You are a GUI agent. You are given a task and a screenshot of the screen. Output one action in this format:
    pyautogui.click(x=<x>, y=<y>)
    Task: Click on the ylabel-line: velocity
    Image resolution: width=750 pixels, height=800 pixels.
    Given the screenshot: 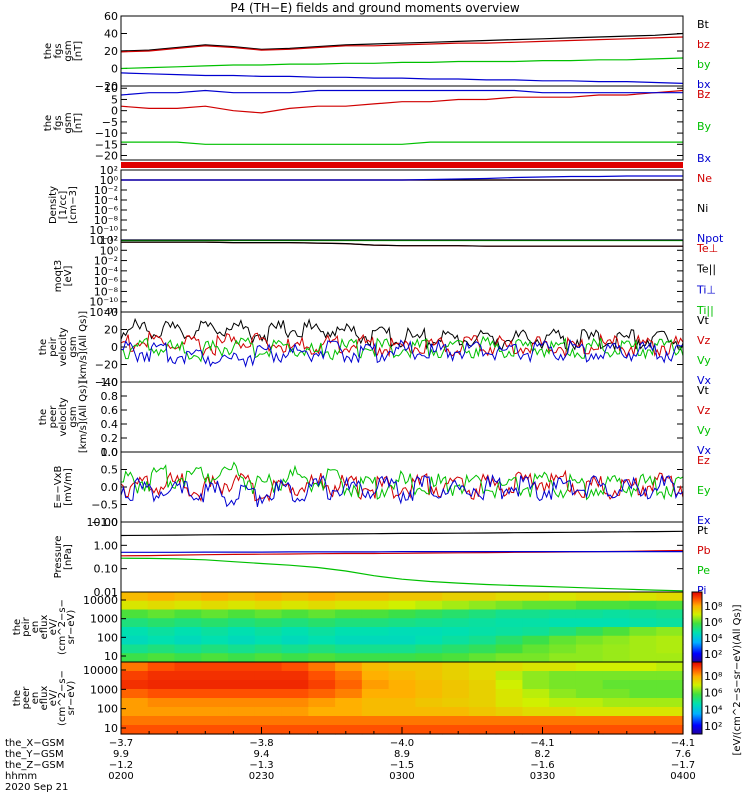 What is the action you would take?
    pyautogui.click(x=63, y=346)
    